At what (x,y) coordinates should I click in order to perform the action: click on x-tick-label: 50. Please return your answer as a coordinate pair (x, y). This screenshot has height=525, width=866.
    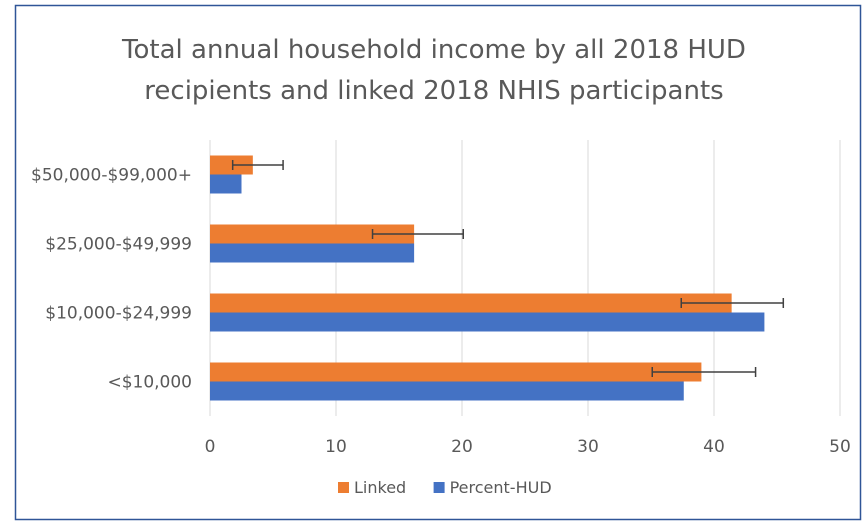
    Looking at the image, I should click on (840, 447).